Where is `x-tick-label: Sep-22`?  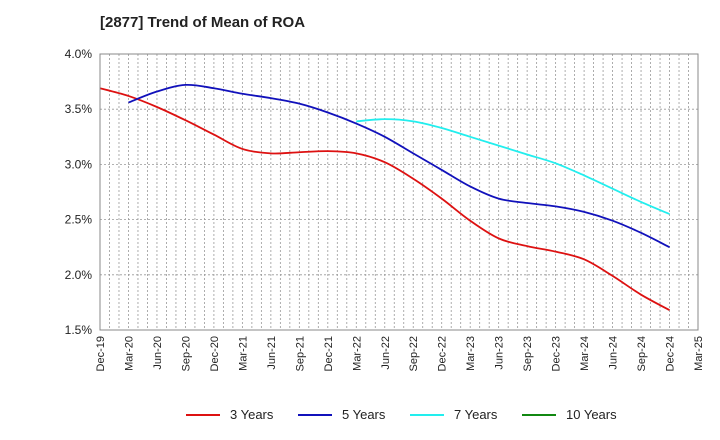 x-tick-label: Sep-22 is located at coordinates (414, 353).